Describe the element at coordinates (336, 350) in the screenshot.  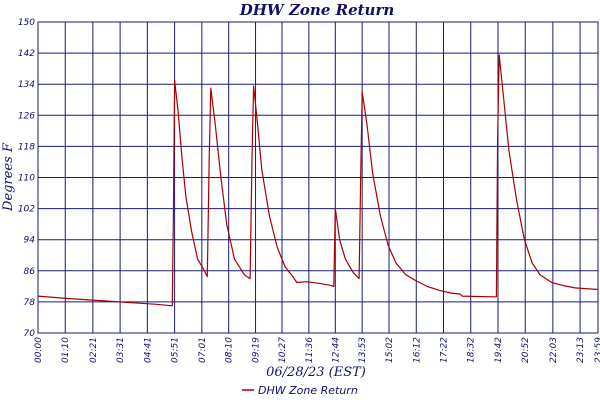
I see `x-tick-label: 12:44` at that location.